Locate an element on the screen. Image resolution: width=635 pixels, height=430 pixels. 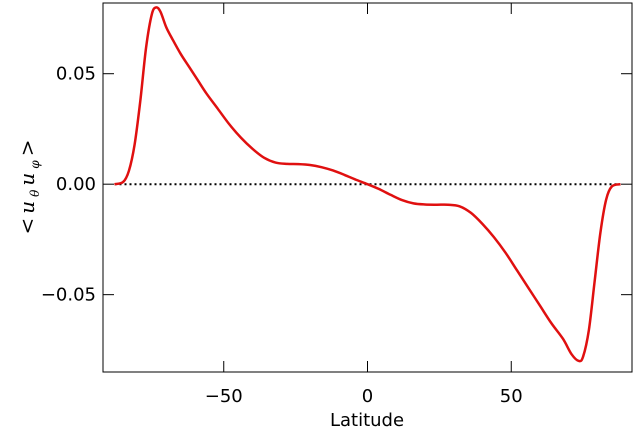
y-label-open: < is located at coordinates (27, 226).